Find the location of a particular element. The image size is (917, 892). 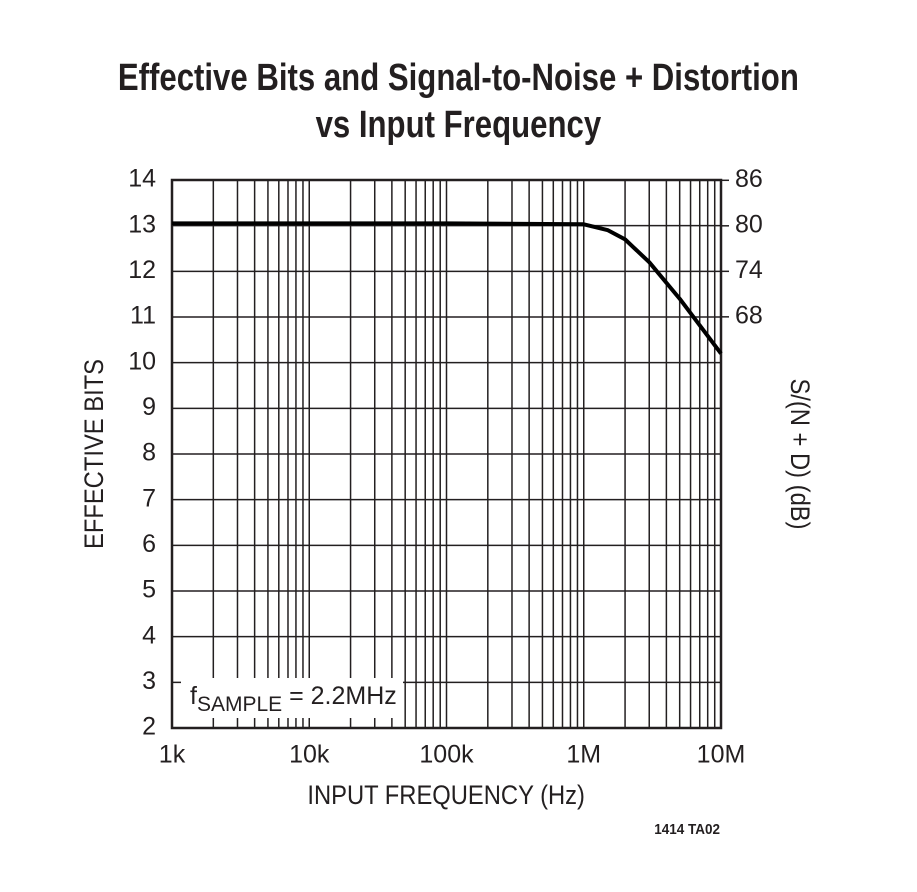

y2-tick-label: 80 is located at coordinates (749, 224).